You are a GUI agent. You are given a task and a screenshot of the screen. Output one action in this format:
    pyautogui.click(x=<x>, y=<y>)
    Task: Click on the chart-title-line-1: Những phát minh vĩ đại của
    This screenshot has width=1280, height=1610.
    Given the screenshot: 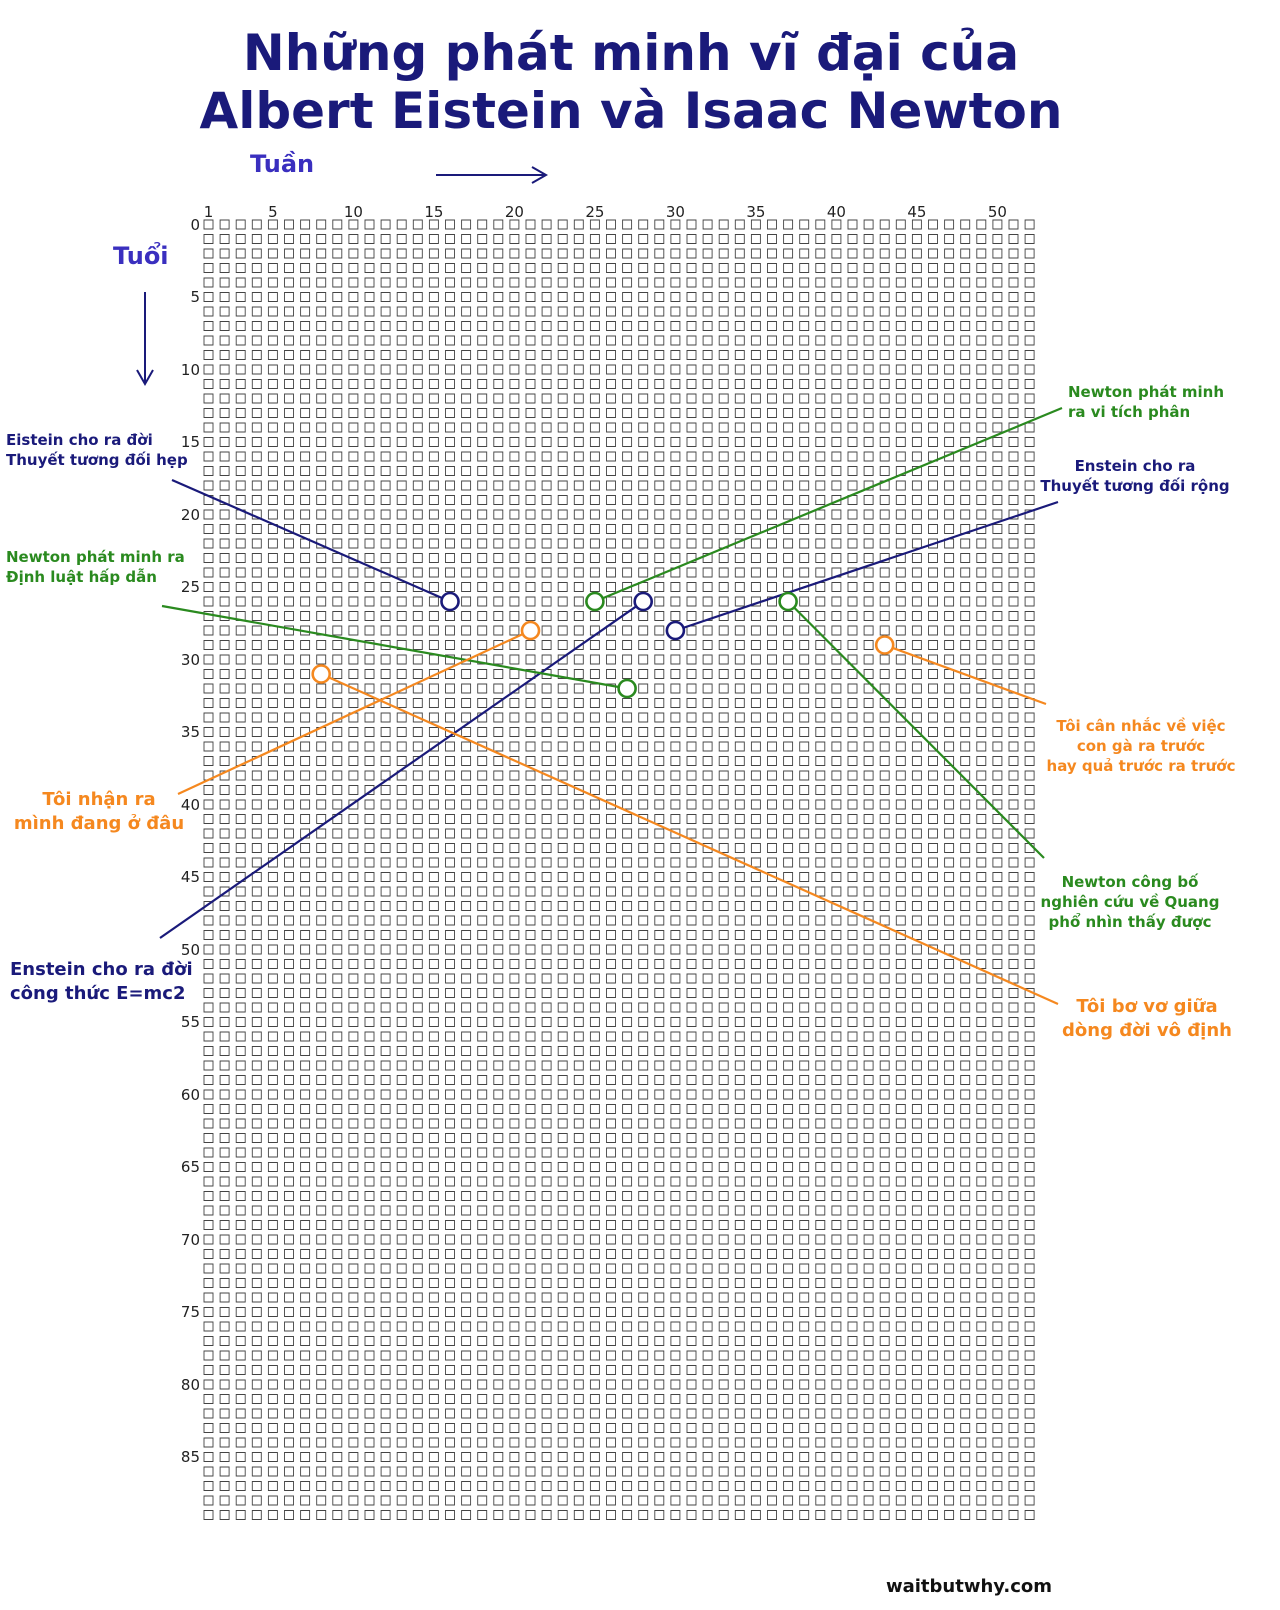 What is the action you would take?
    pyautogui.click(x=631, y=53)
    